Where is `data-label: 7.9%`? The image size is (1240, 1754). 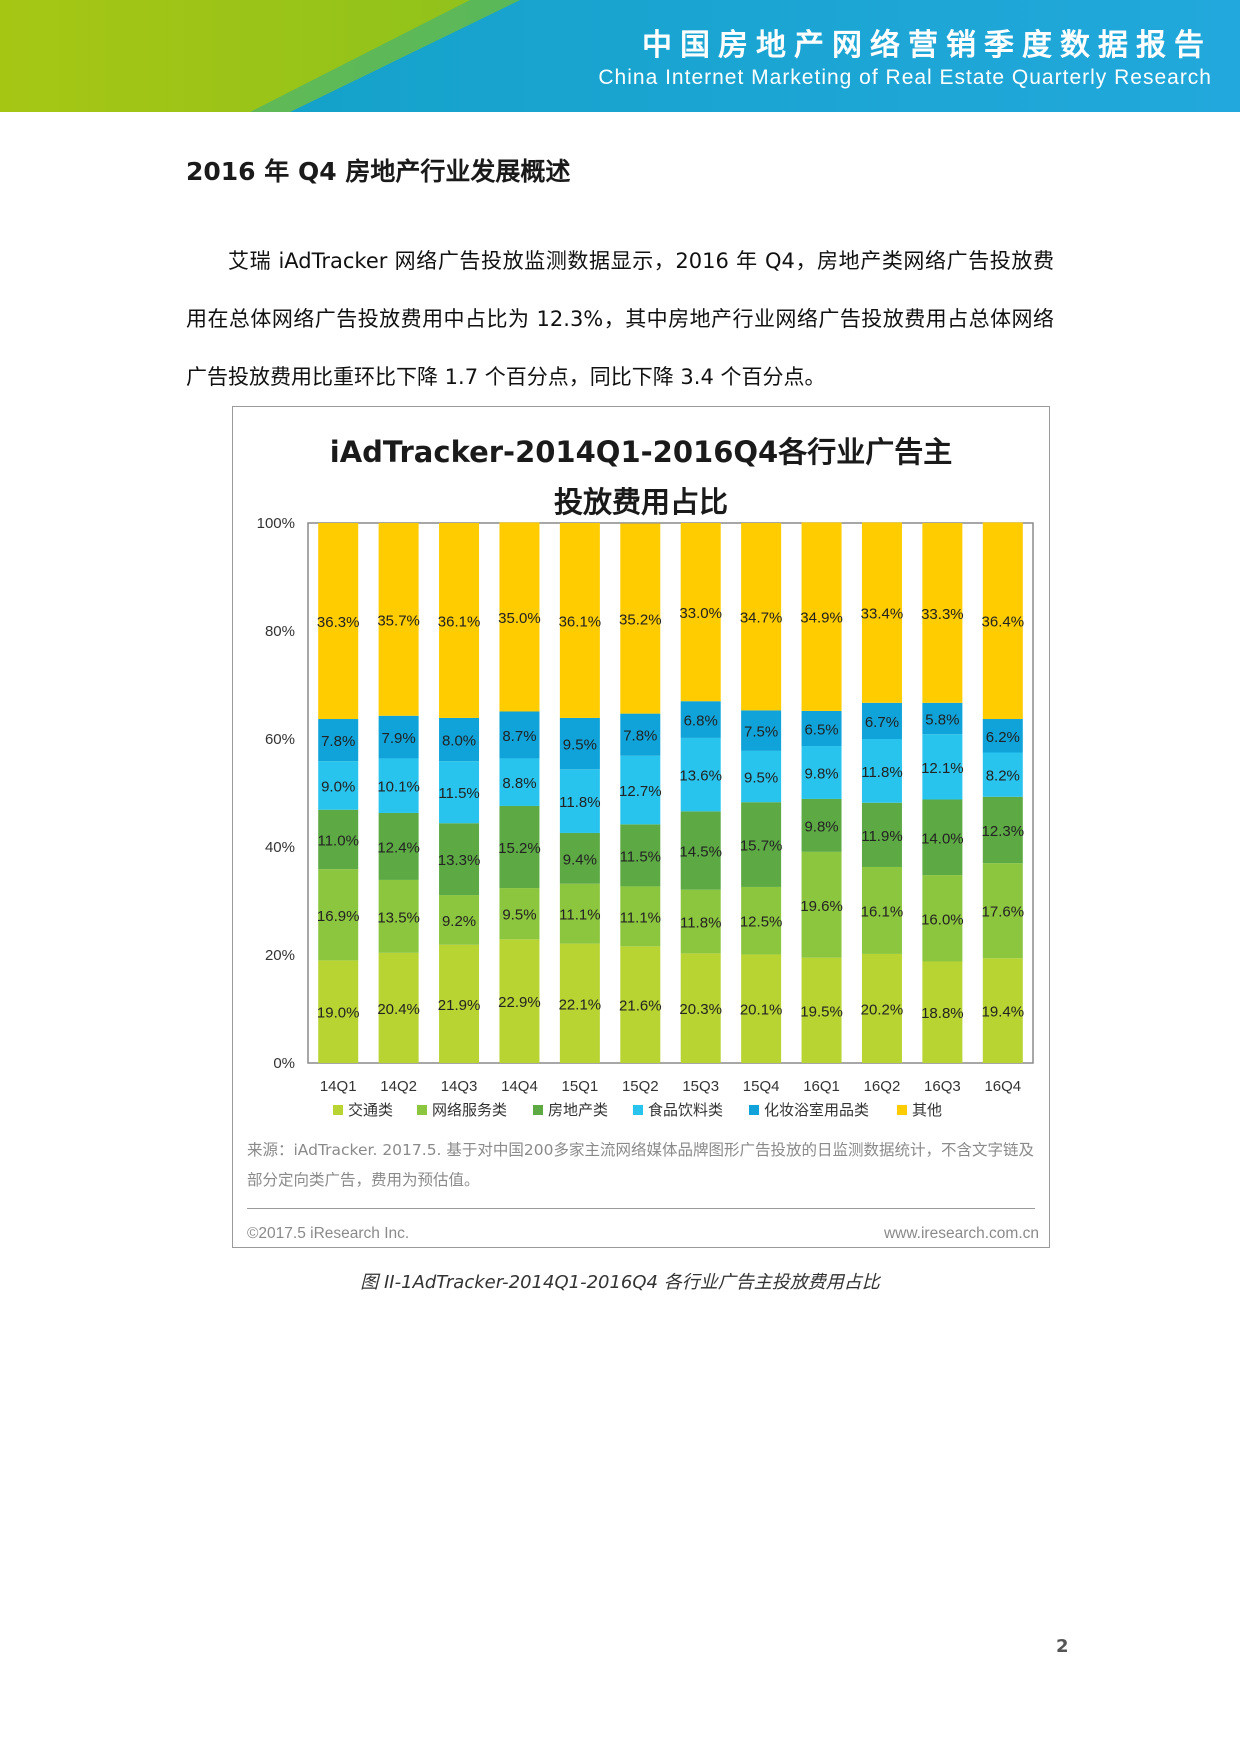 data-label: 7.9% is located at coordinates (399, 738).